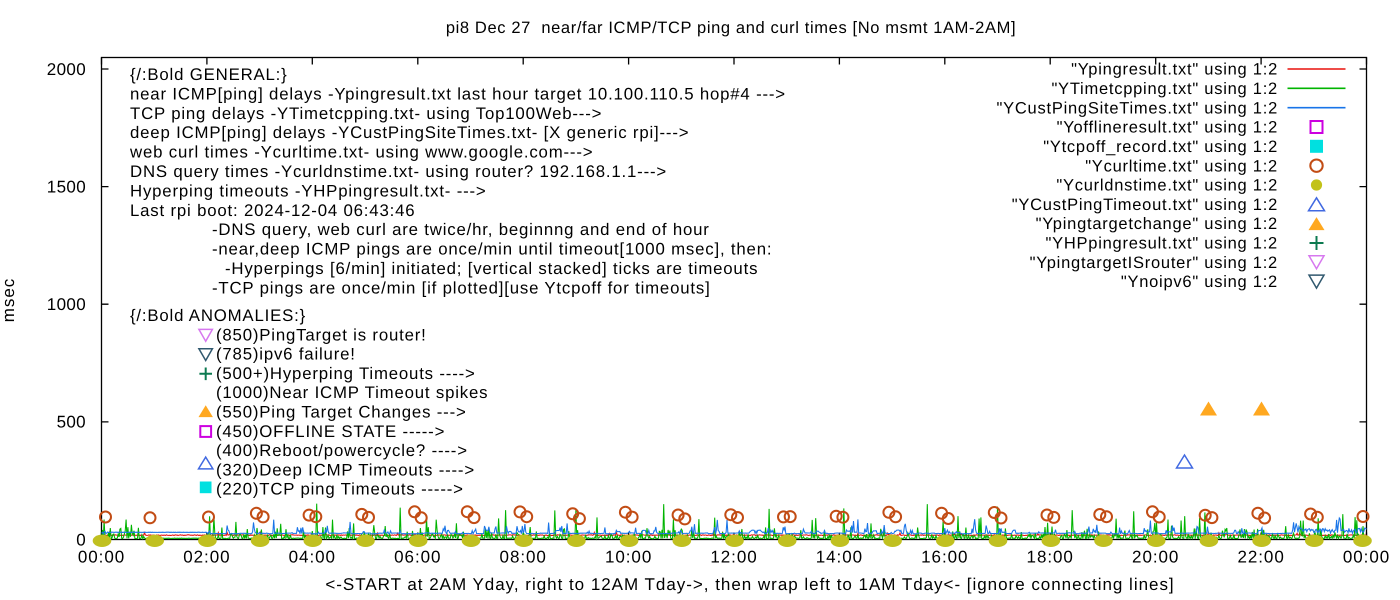 The image size is (1400, 600). What do you see at coordinates (218, 315) in the screenshot?
I see `svg-text: {/:Bold ANOMALIES:}` at bounding box center [218, 315].